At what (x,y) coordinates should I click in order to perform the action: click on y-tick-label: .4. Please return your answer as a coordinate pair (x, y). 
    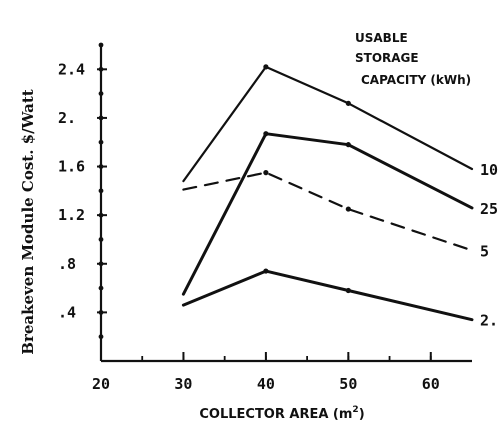
    Looking at the image, I should click on (67, 312).